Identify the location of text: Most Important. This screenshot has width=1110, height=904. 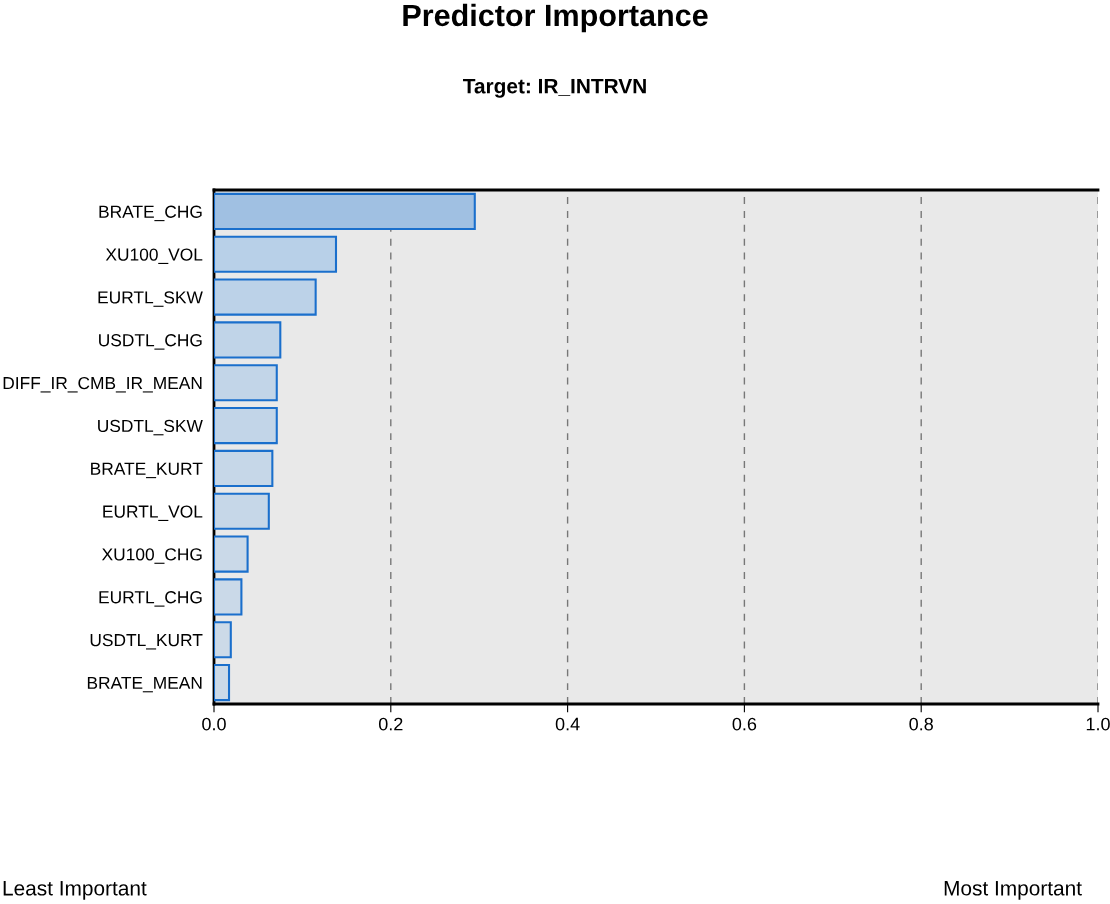
(1013, 890).